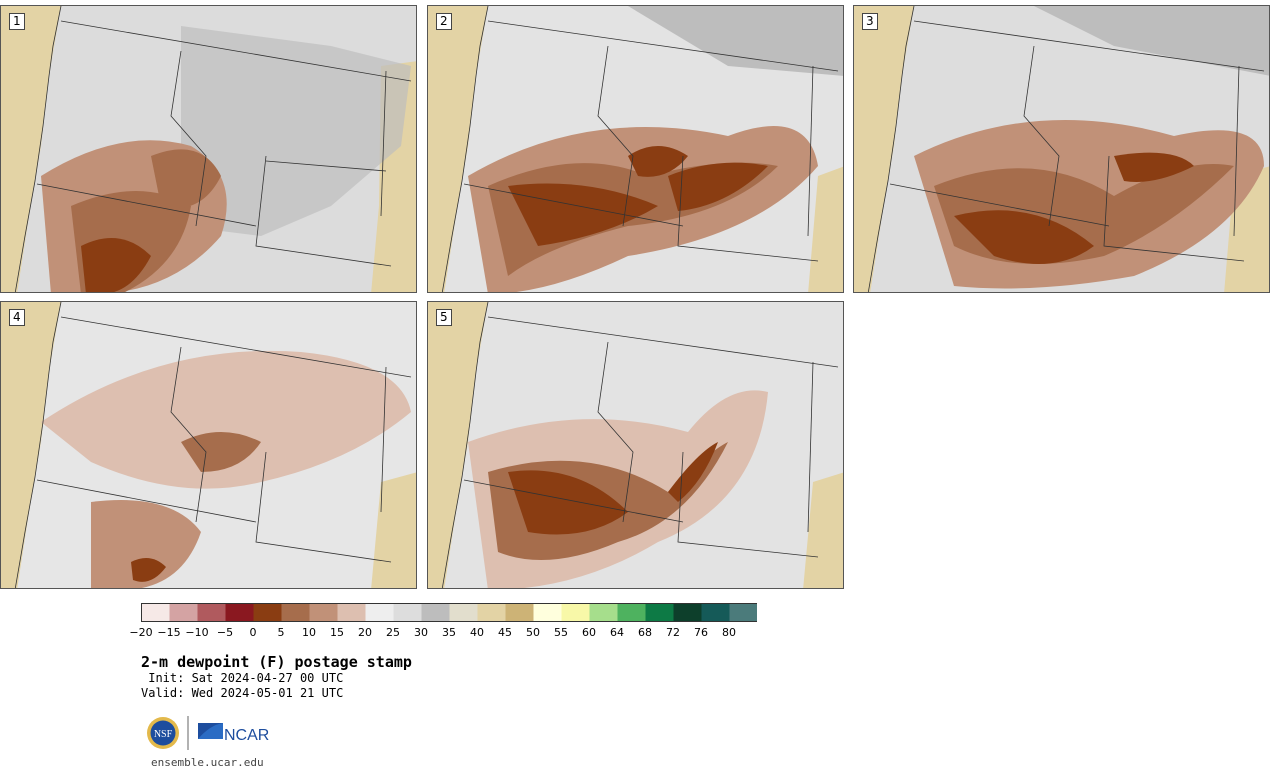  Describe the element at coordinates (163, 734) in the screenshot. I see `nsf-logo-text: NSF` at that location.